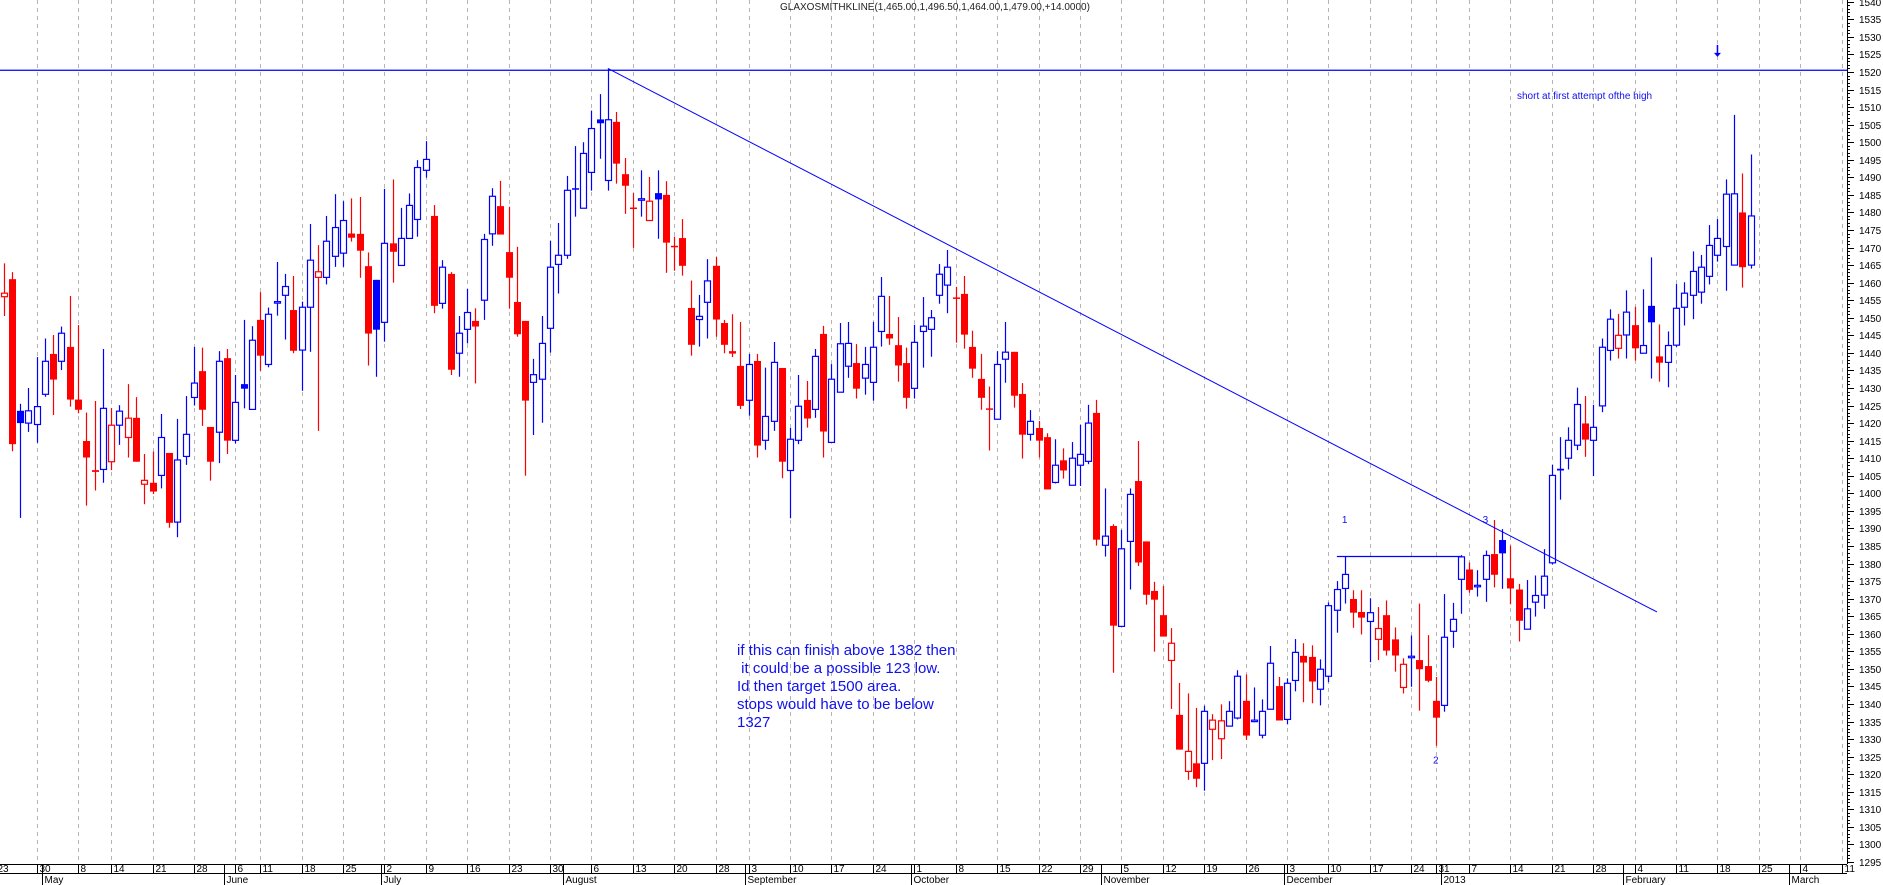 This screenshot has width=1883, height=885. Describe the element at coordinates (773, 880) in the screenshot. I see `month-label: September` at that location.